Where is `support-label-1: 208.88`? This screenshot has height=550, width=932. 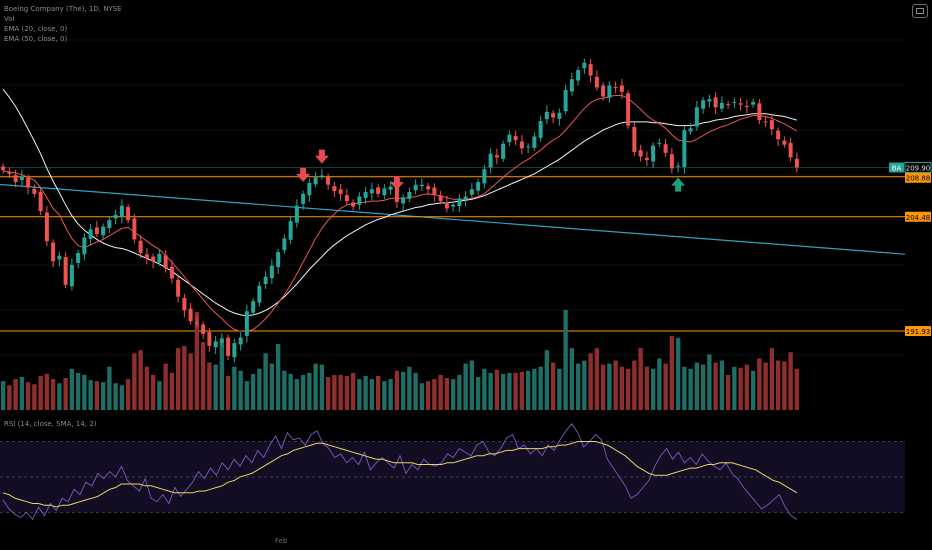 support-label-1: 208.88 is located at coordinates (918, 179).